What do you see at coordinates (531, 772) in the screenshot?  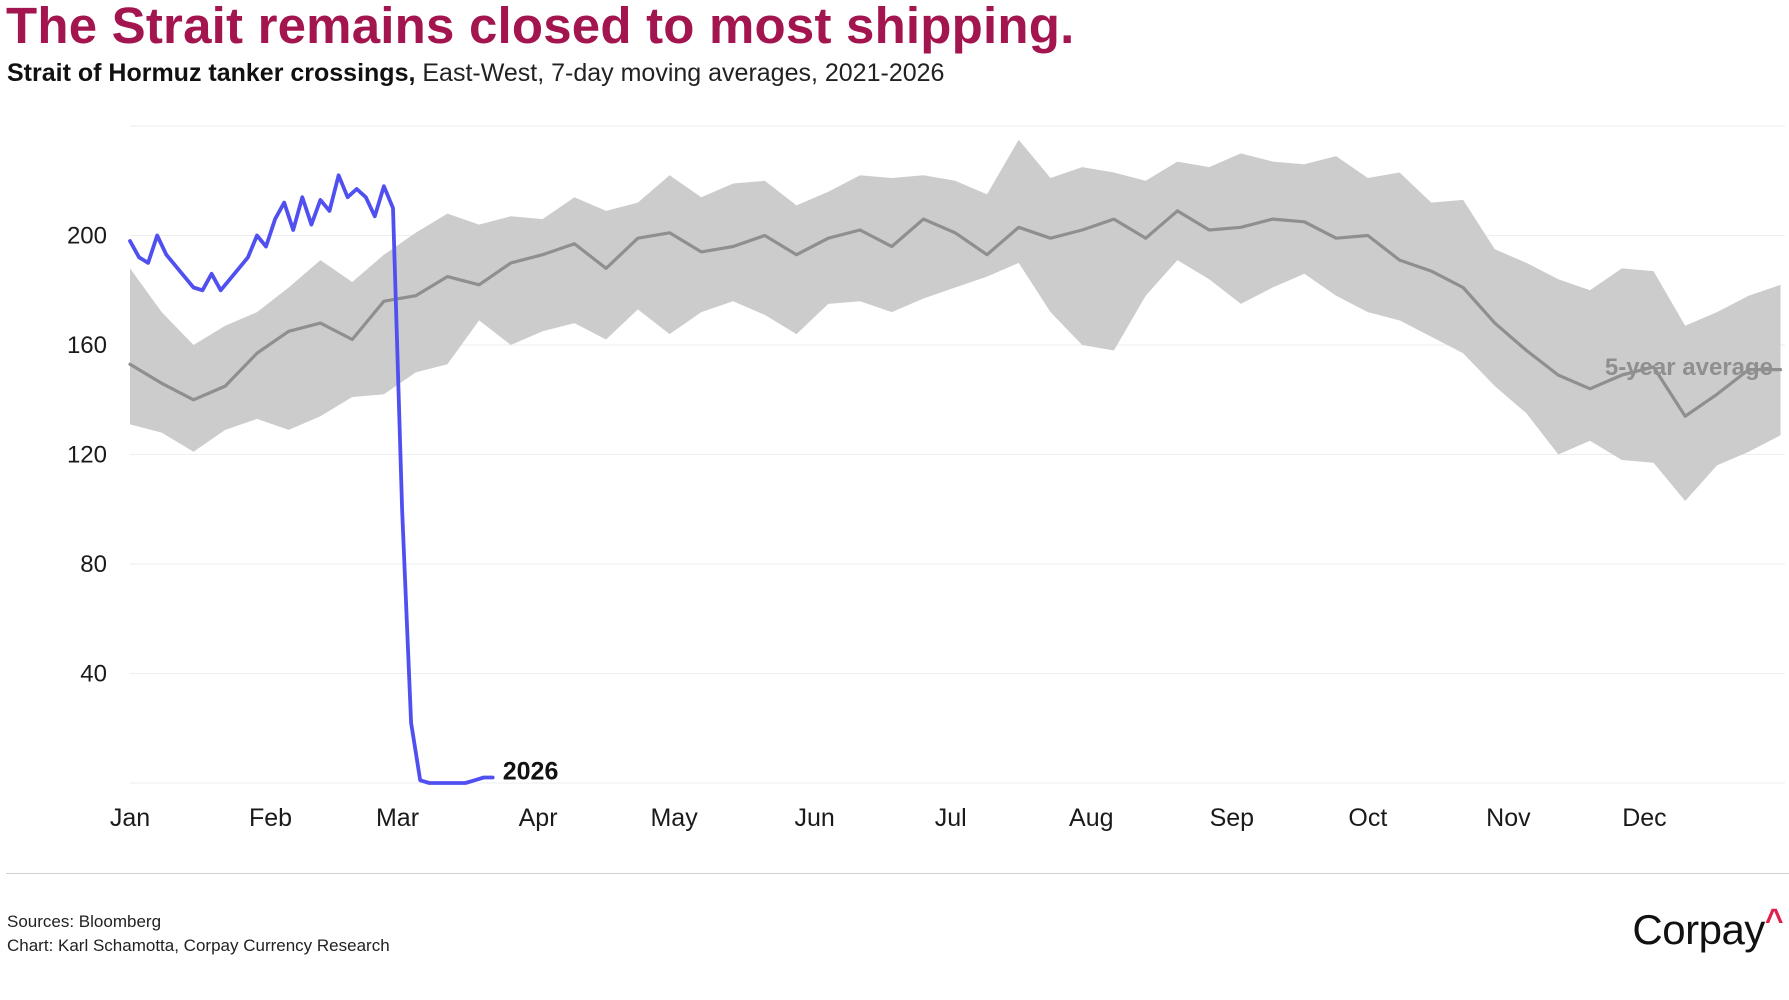 I see `label-2026: 2026` at bounding box center [531, 772].